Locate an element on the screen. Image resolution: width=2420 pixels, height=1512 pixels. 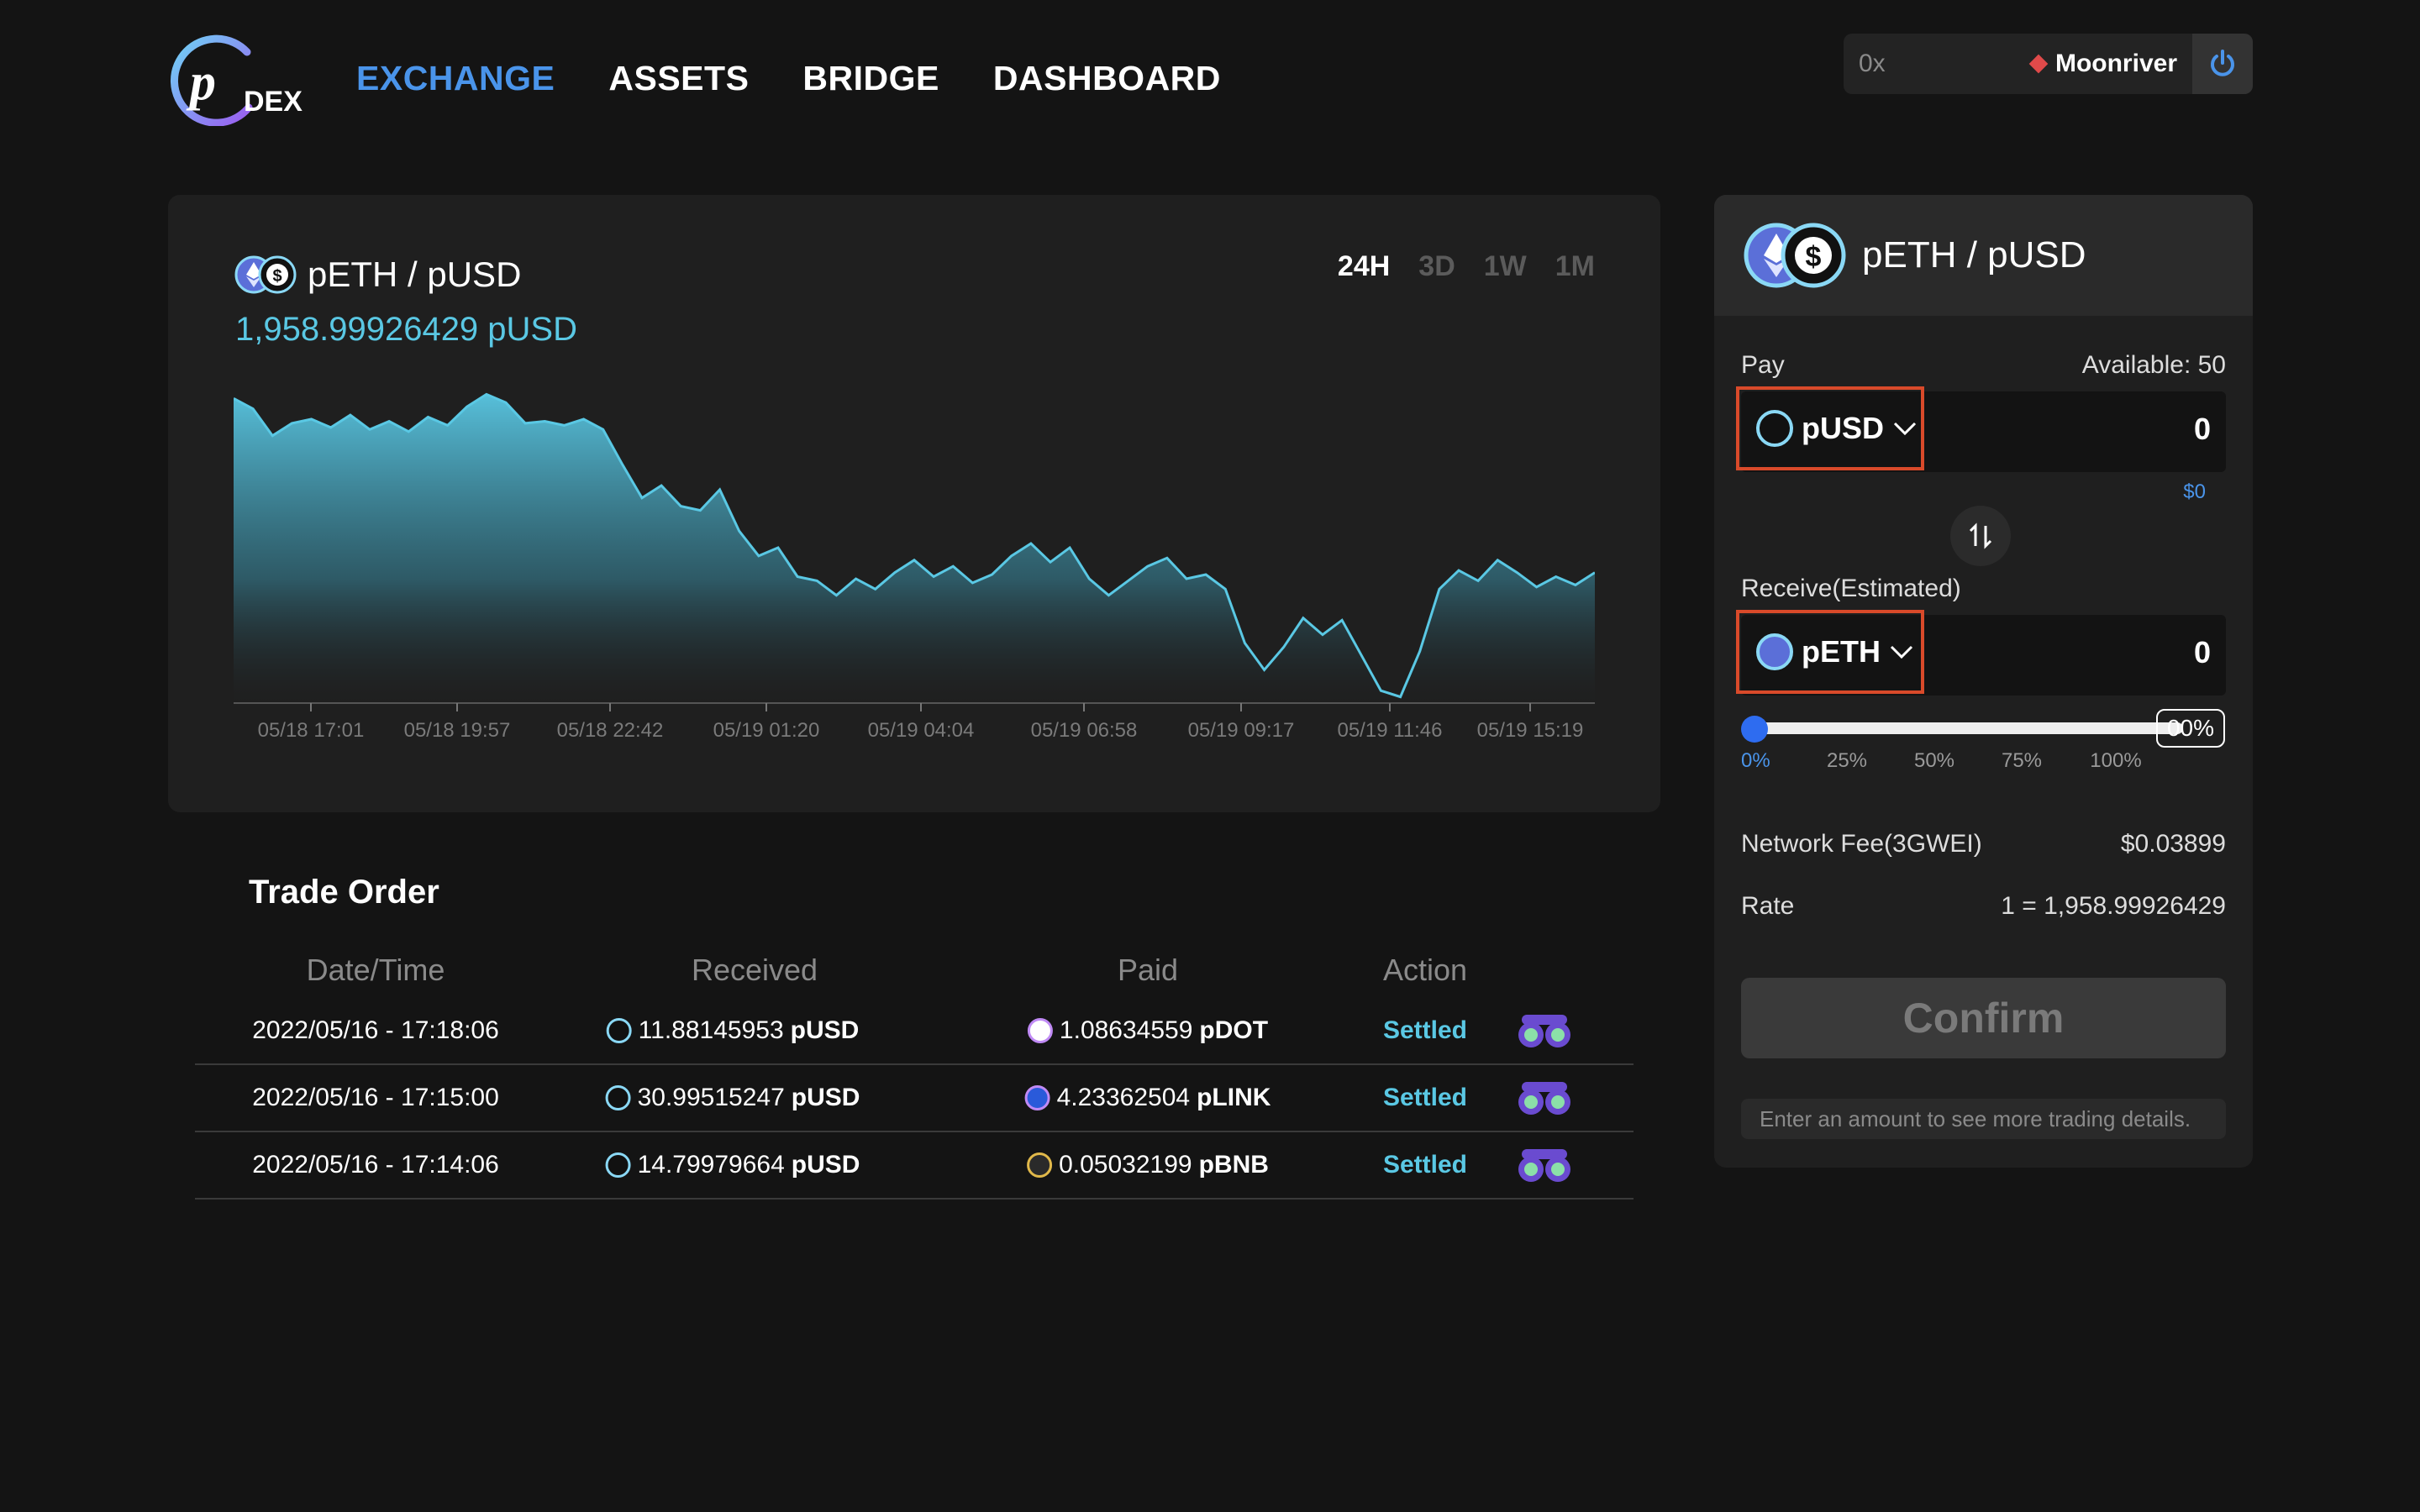
row-received: 30.99515247 pUSD is located at coordinates (733, 1098).